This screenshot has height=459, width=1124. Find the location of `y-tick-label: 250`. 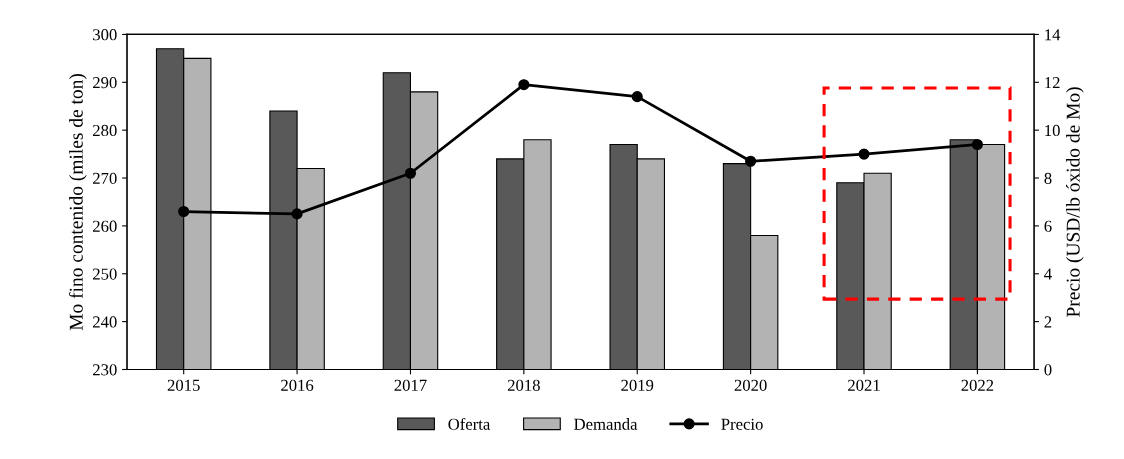

y-tick-label: 250 is located at coordinates (105, 274).